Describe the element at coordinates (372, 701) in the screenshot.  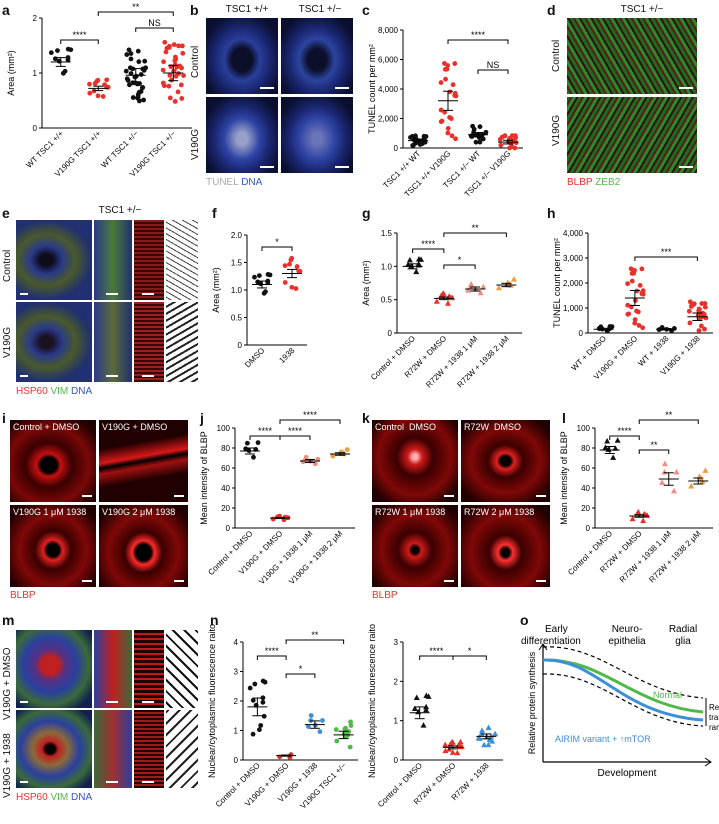
I see `y-axis-label: Nuclear/cytoplasmic fluorescence raito` at that location.